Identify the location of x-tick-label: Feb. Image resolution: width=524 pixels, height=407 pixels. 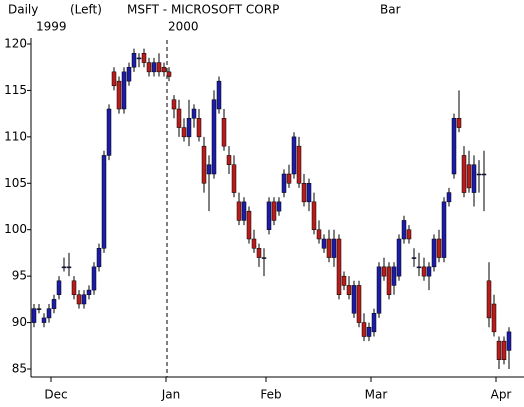
(270, 395).